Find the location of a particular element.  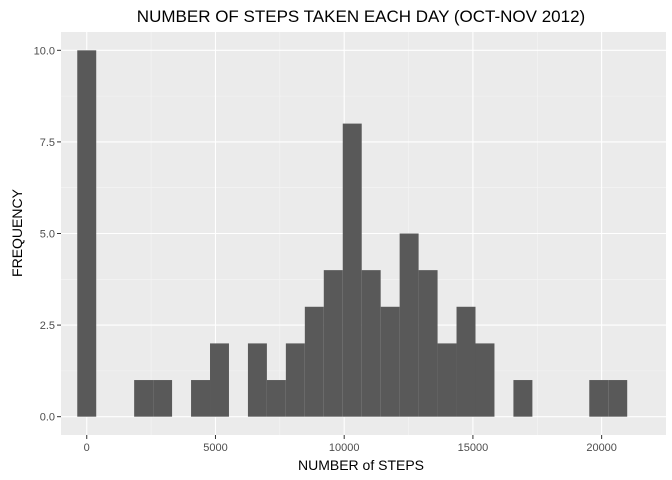

x-tick-label: 15000 is located at coordinates (473, 448).